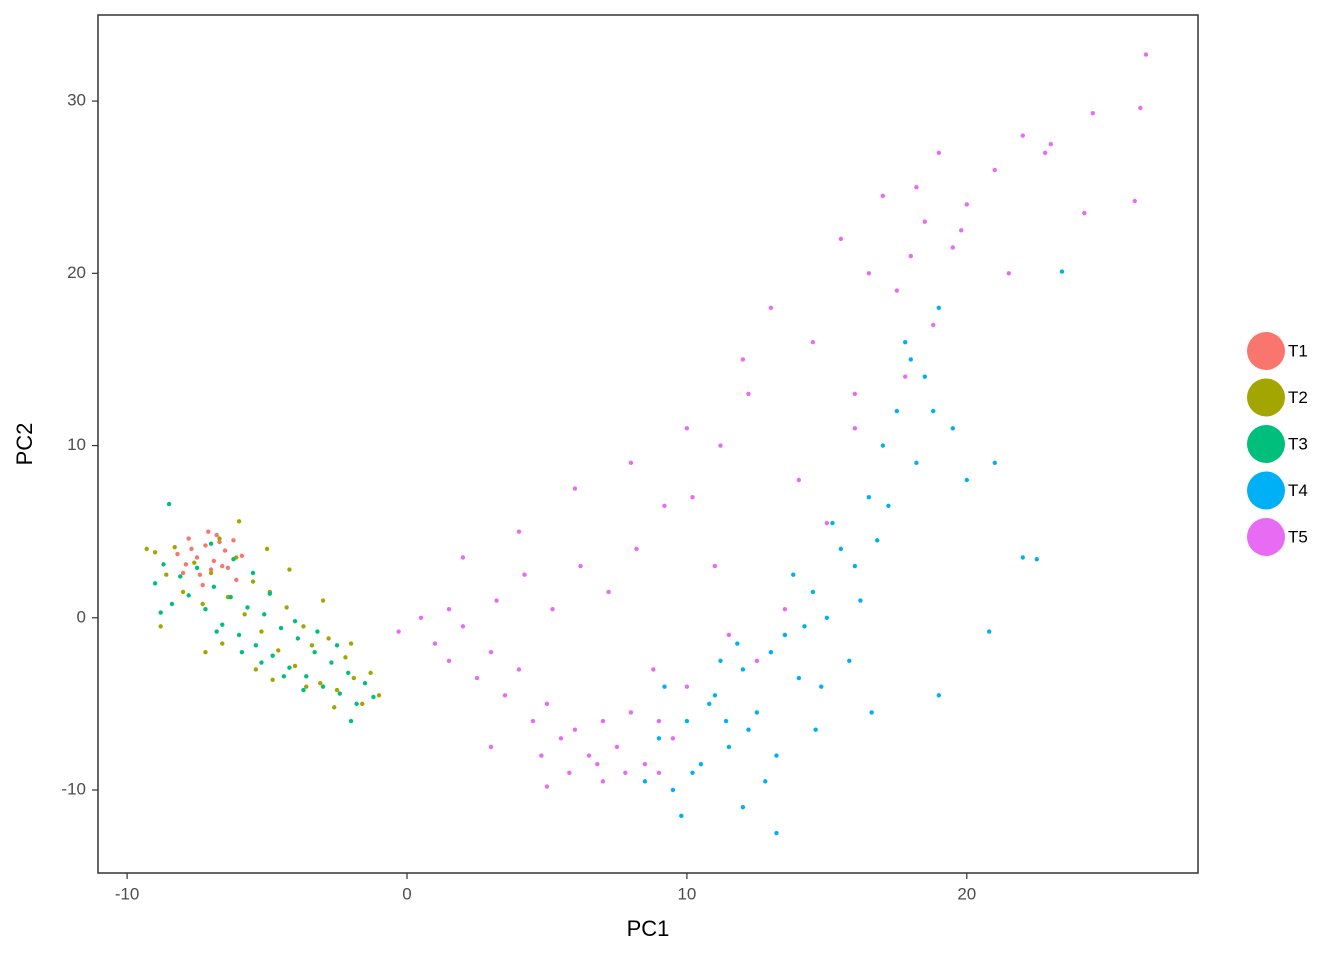 This screenshot has height=960, width=1344. I want to click on y-tick-label: 10, so click(76, 444).